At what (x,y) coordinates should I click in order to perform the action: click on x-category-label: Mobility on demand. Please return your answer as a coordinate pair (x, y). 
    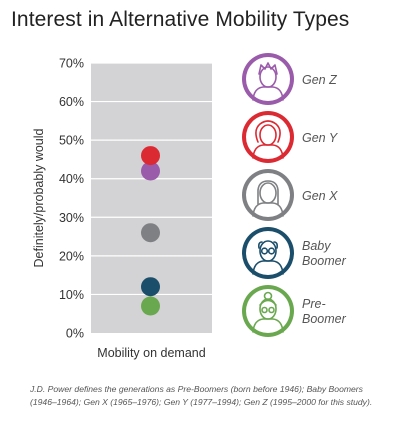
    Looking at the image, I should click on (151, 353).